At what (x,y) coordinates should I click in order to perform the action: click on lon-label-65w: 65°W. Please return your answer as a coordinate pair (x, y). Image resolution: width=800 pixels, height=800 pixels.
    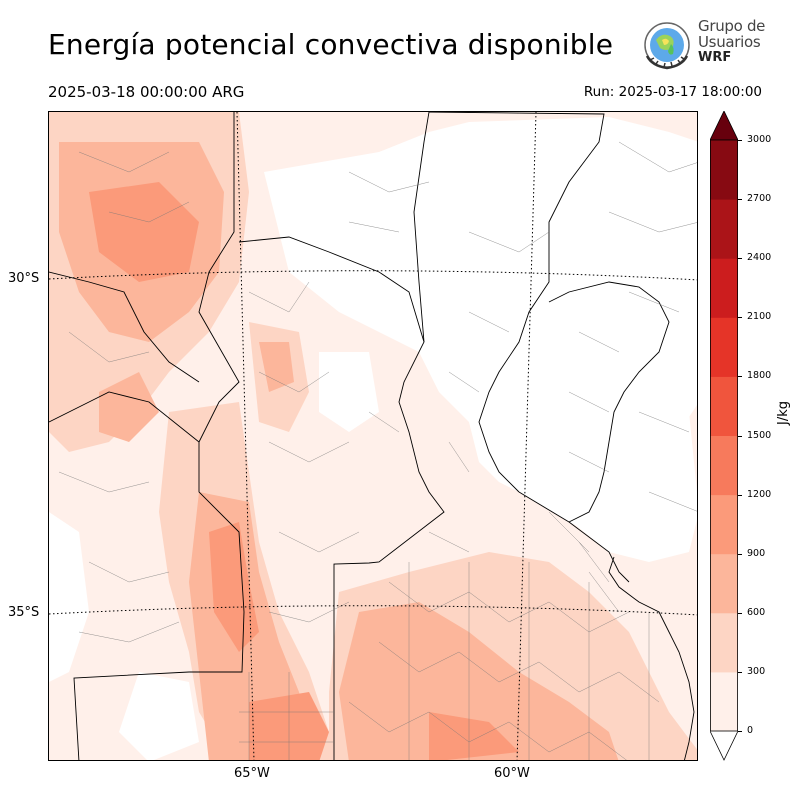
    Looking at the image, I should click on (252, 773).